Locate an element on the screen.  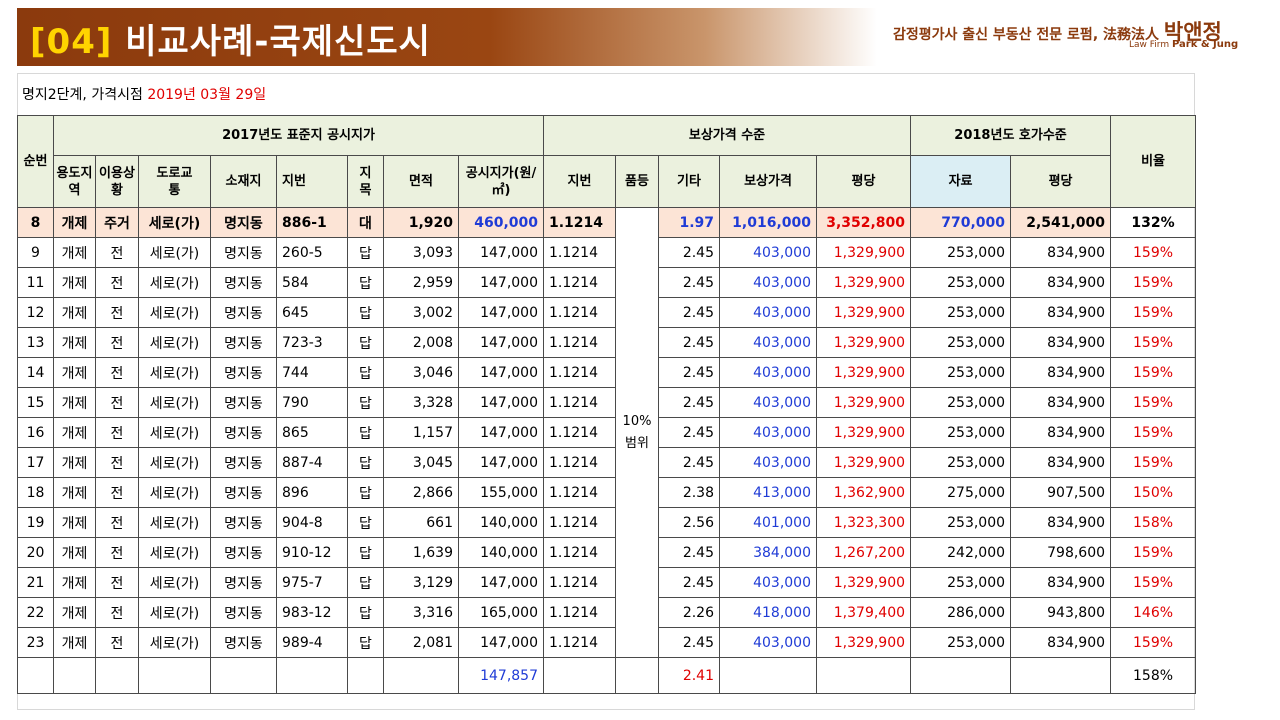
cell-ask-pyeong: 798,600 is located at coordinates (1061, 552).